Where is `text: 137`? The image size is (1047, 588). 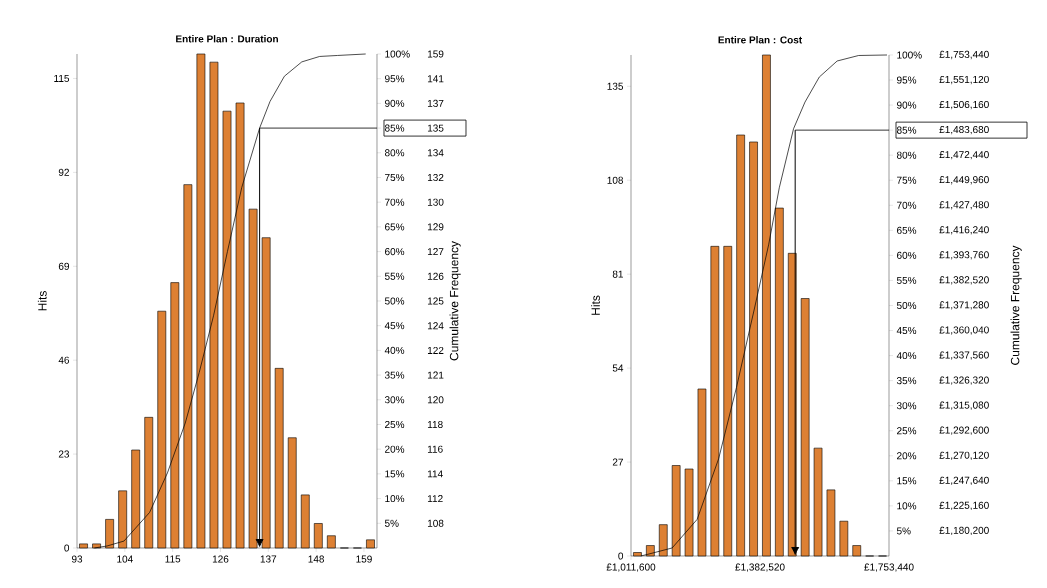 text: 137 is located at coordinates (435, 103).